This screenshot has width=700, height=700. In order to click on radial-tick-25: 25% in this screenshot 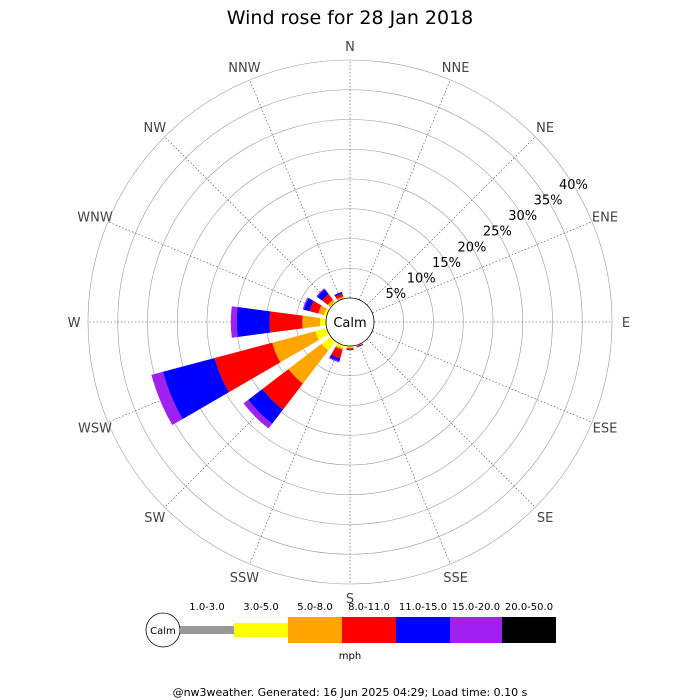, I will do `click(497, 232)`.